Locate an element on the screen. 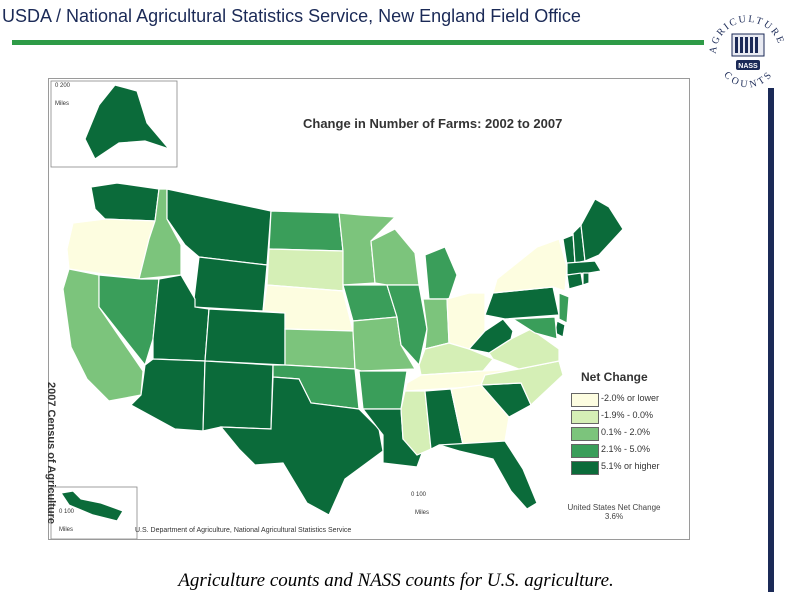 The height and width of the screenshot is (612, 792). hawaii-inset-frame is located at coordinates (94, 512).